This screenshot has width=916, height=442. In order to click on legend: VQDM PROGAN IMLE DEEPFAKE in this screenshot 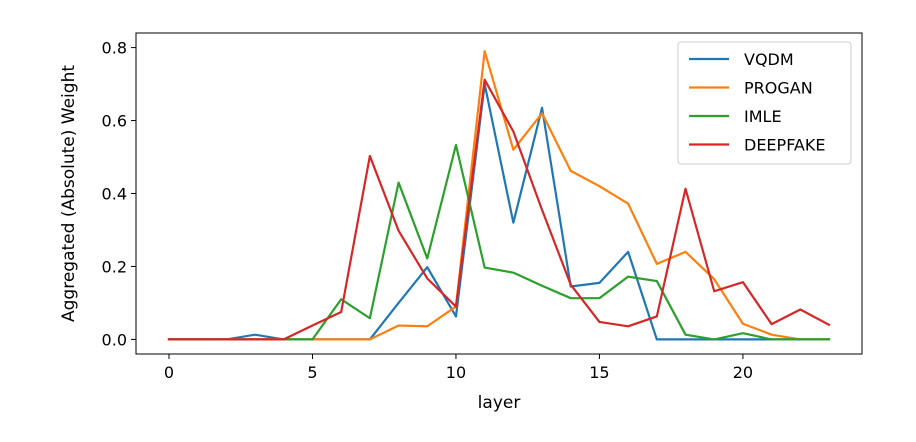, I will do `click(764, 103)`.